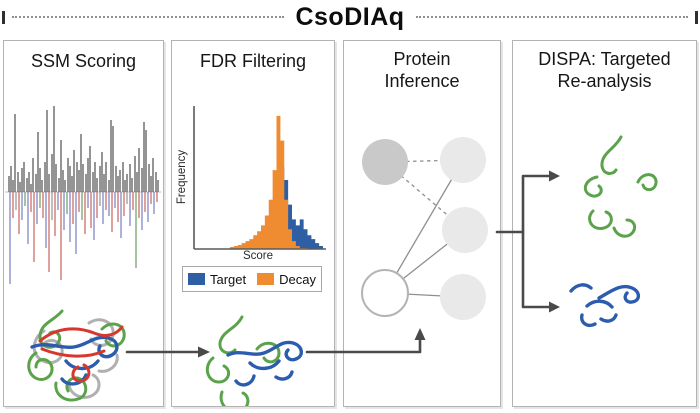 The height and width of the screenshot is (413, 700). I want to click on spectrum-peaks, so click(83, 195).